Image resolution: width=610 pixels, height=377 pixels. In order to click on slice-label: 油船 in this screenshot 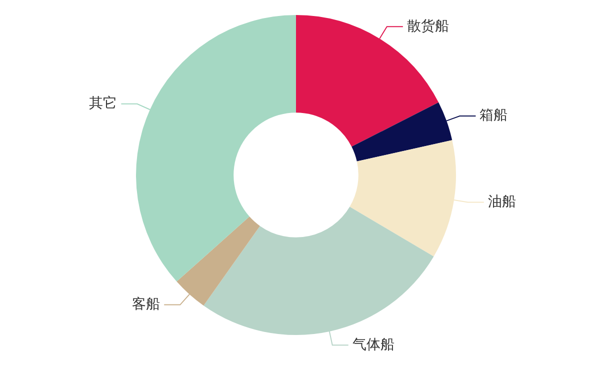, I will do `click(502, 202)`.